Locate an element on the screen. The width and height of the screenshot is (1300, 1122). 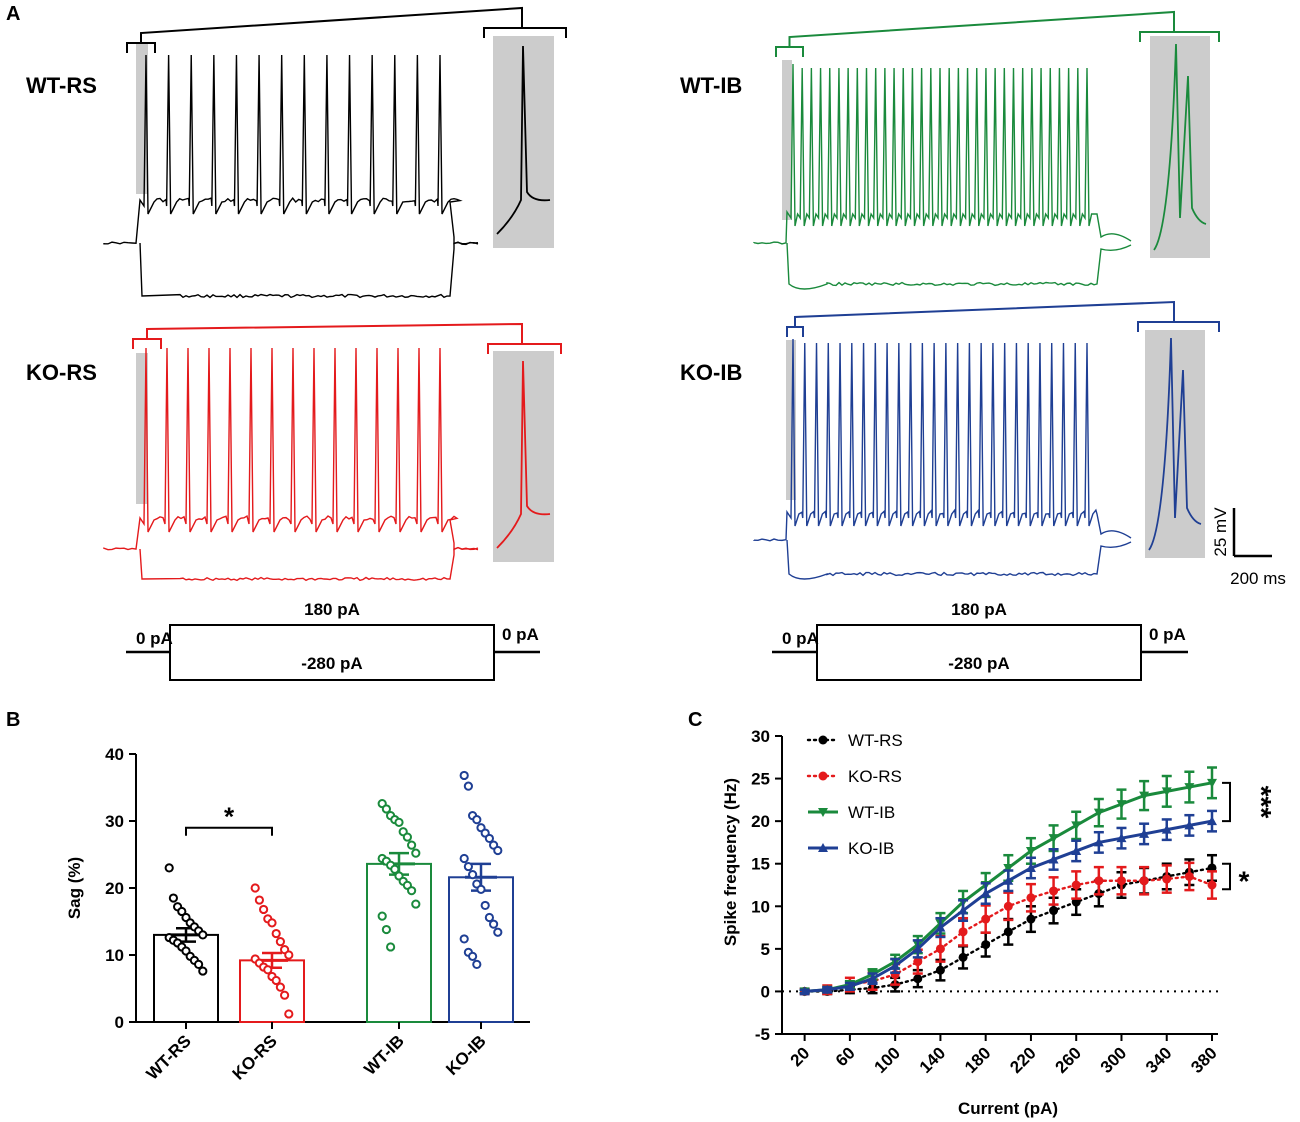
legend-label: KO-RS is located at coordinates (875, 776).